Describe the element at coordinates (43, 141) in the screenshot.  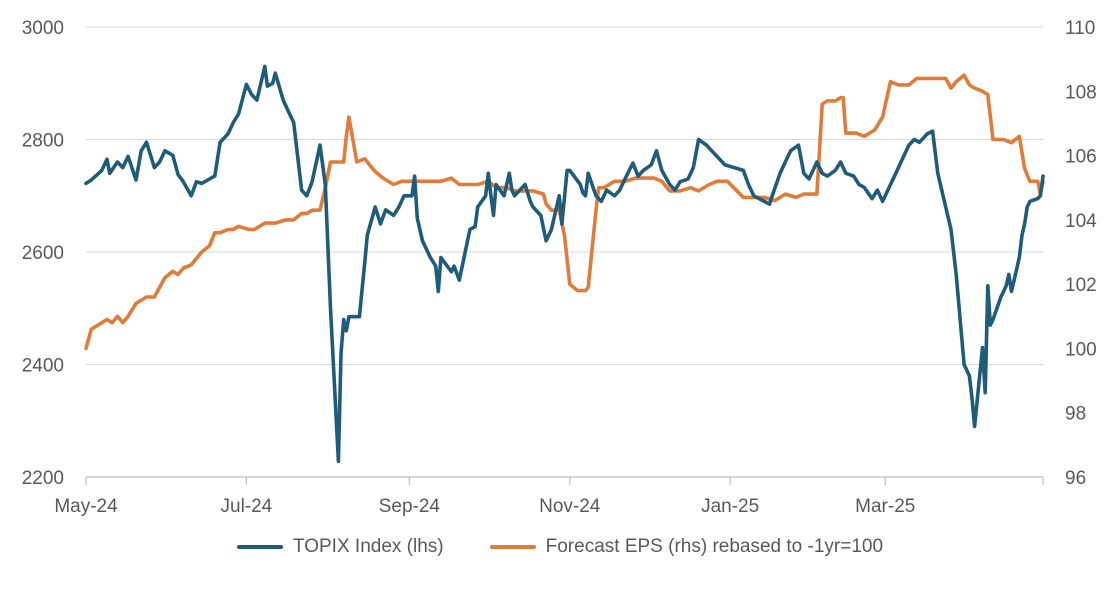
I see `left-tick-label: 2800` at that location.